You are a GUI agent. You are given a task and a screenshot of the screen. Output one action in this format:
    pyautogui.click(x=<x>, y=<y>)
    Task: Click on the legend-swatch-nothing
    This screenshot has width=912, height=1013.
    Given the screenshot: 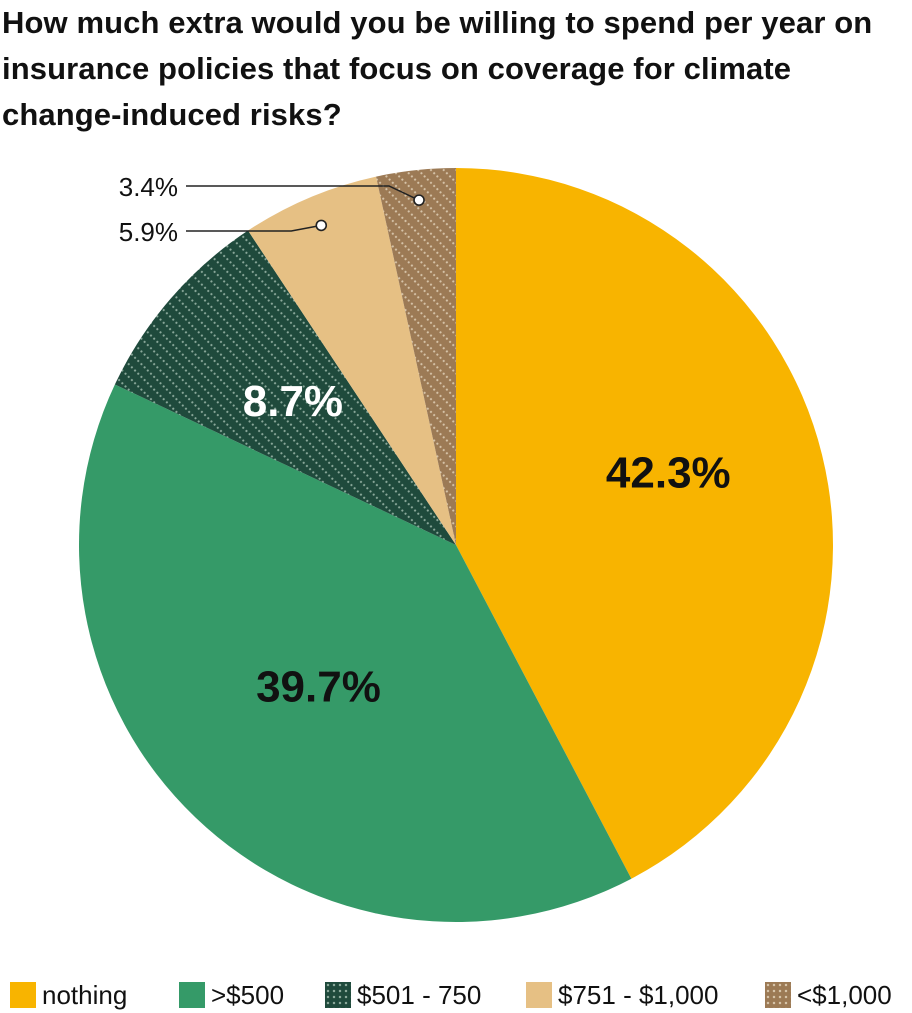 What is the action you would take?
    pyautogui.click(x=23, y=995)
    